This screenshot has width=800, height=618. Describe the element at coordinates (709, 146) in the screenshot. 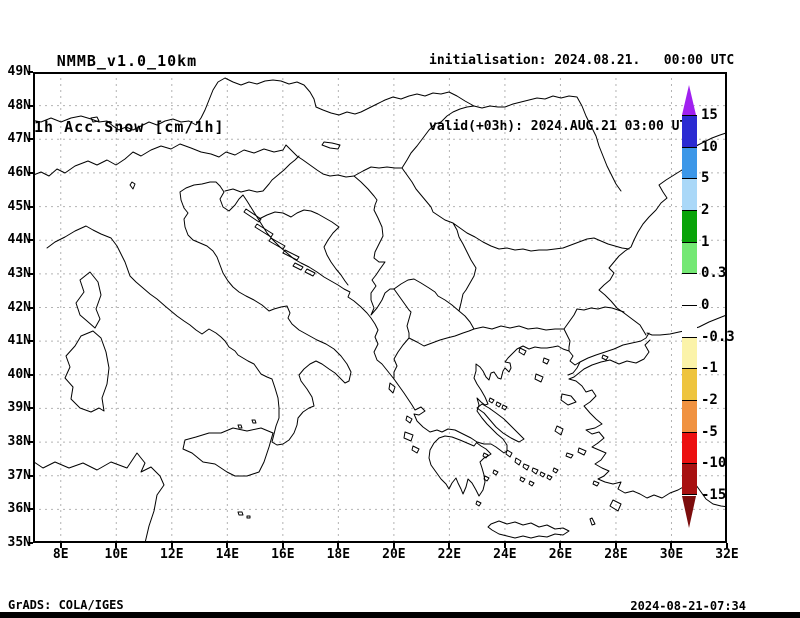

I see `colorbar-tick-label: 10` at that location.